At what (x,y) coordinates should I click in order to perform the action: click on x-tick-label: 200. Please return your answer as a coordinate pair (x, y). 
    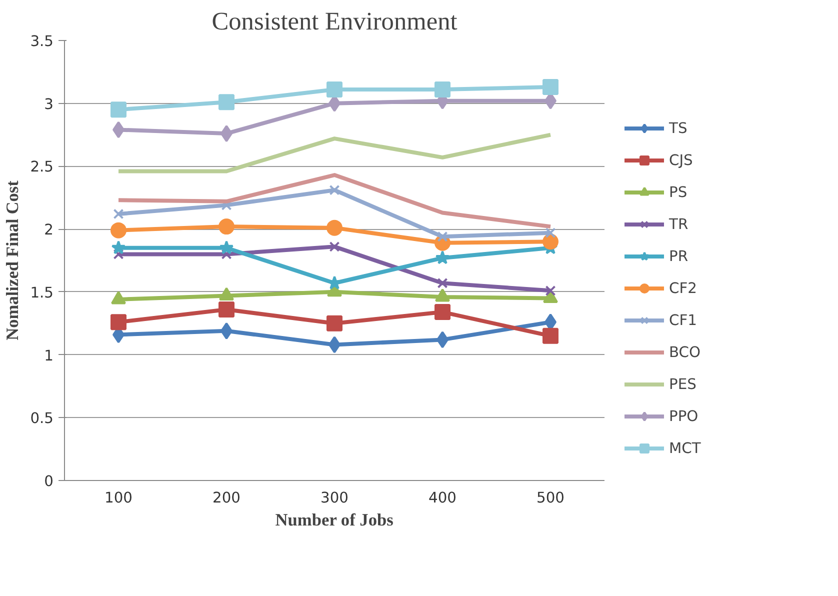
    Looking at the image, I should click on (226, 498).